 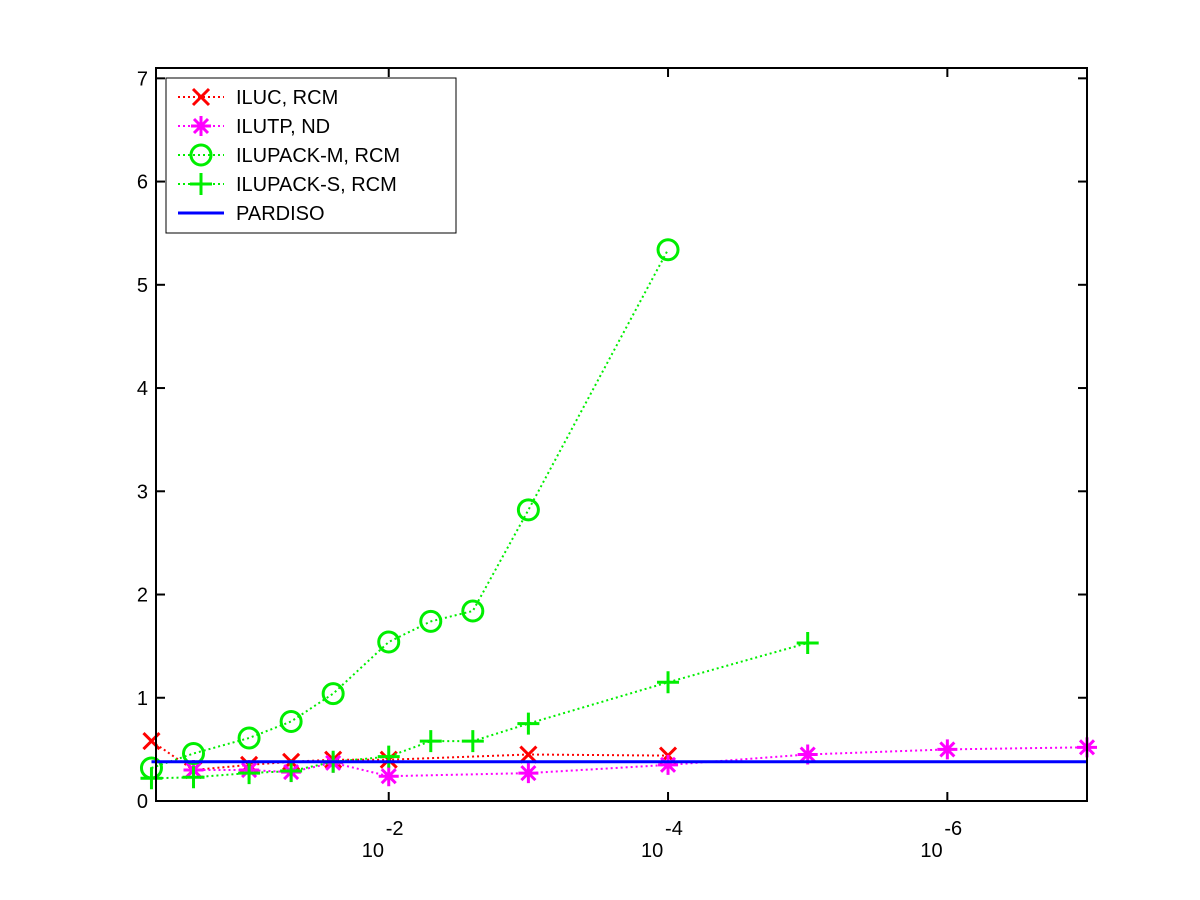 What do you see at coordinates (318, 156) in the screenshot?
I see `legend-label: ILUPACK-M, RCM` at bounding box center [318, 156].